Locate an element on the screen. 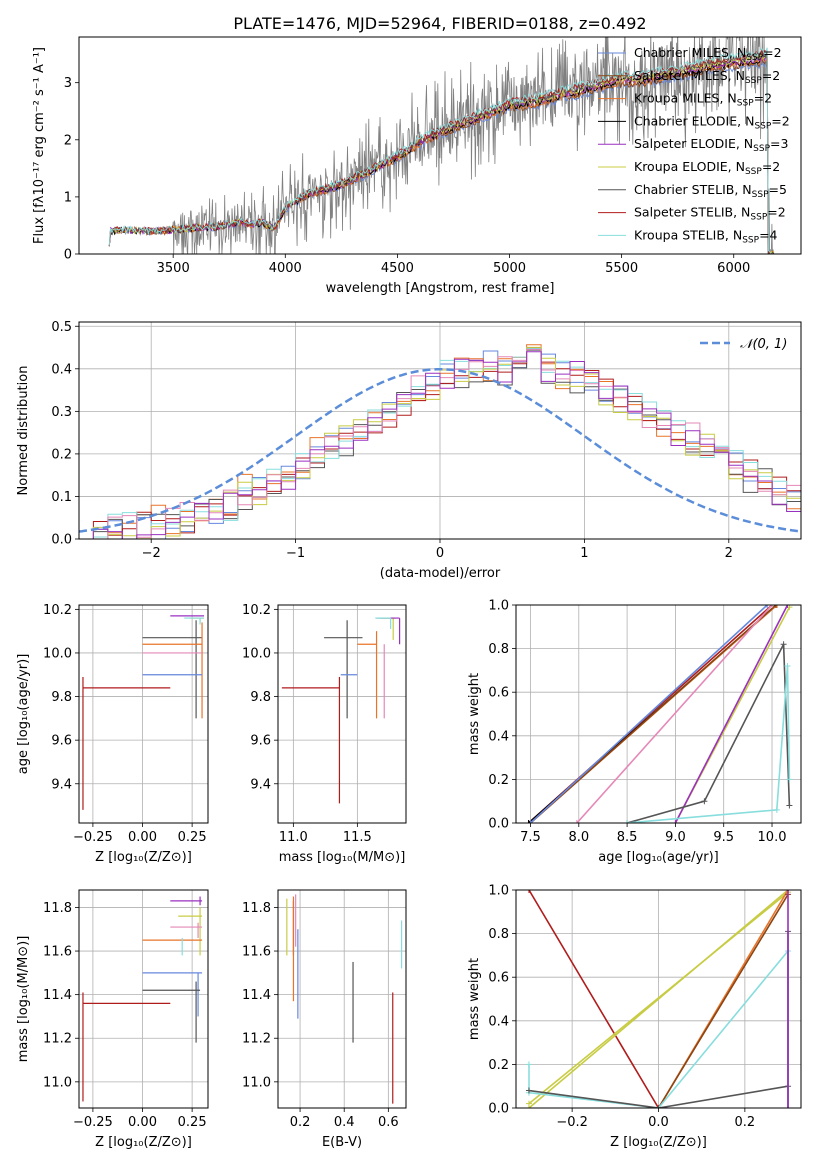  y-tick-label: 10.2 is located at coordinates (57, 610).